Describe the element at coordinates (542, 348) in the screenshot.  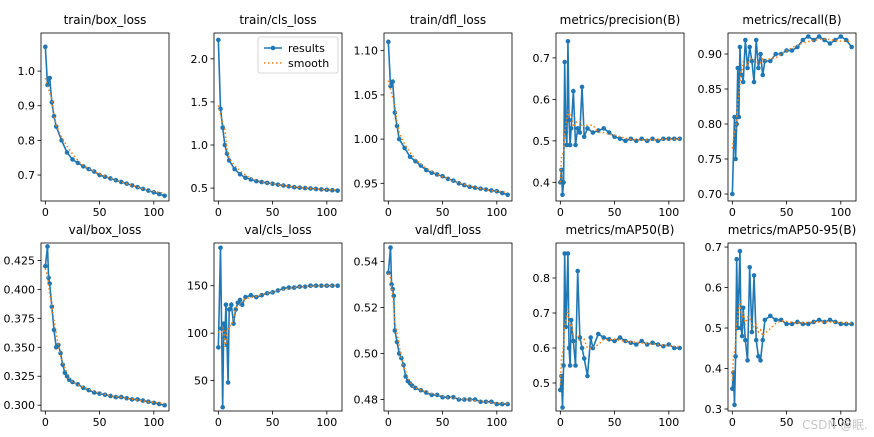
I see `y-tick-label: 0.6` at that location.